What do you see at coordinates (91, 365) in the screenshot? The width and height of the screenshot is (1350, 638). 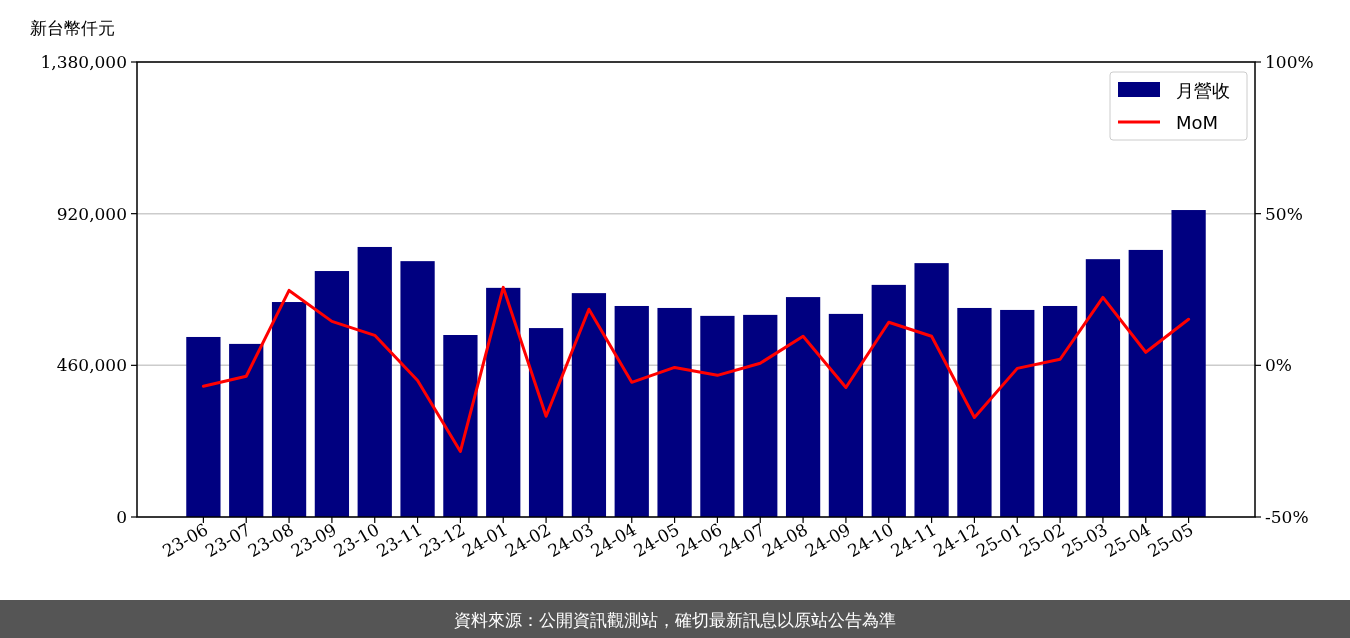 I see `y-tick-label: 460,000` at bounding box center [91, 365].